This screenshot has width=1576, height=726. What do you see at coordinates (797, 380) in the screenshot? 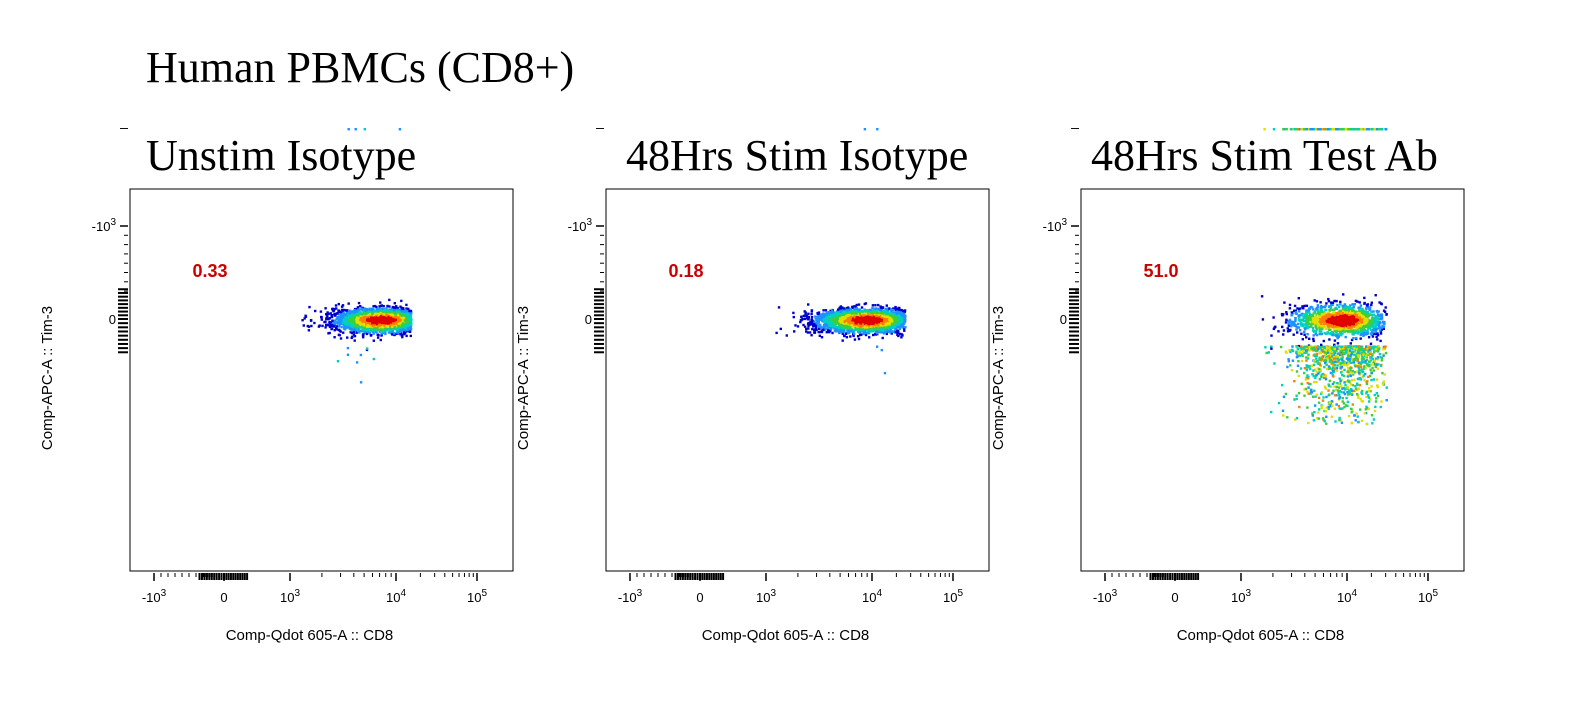
I see `plot-frame` at bounding box center [797, 380].